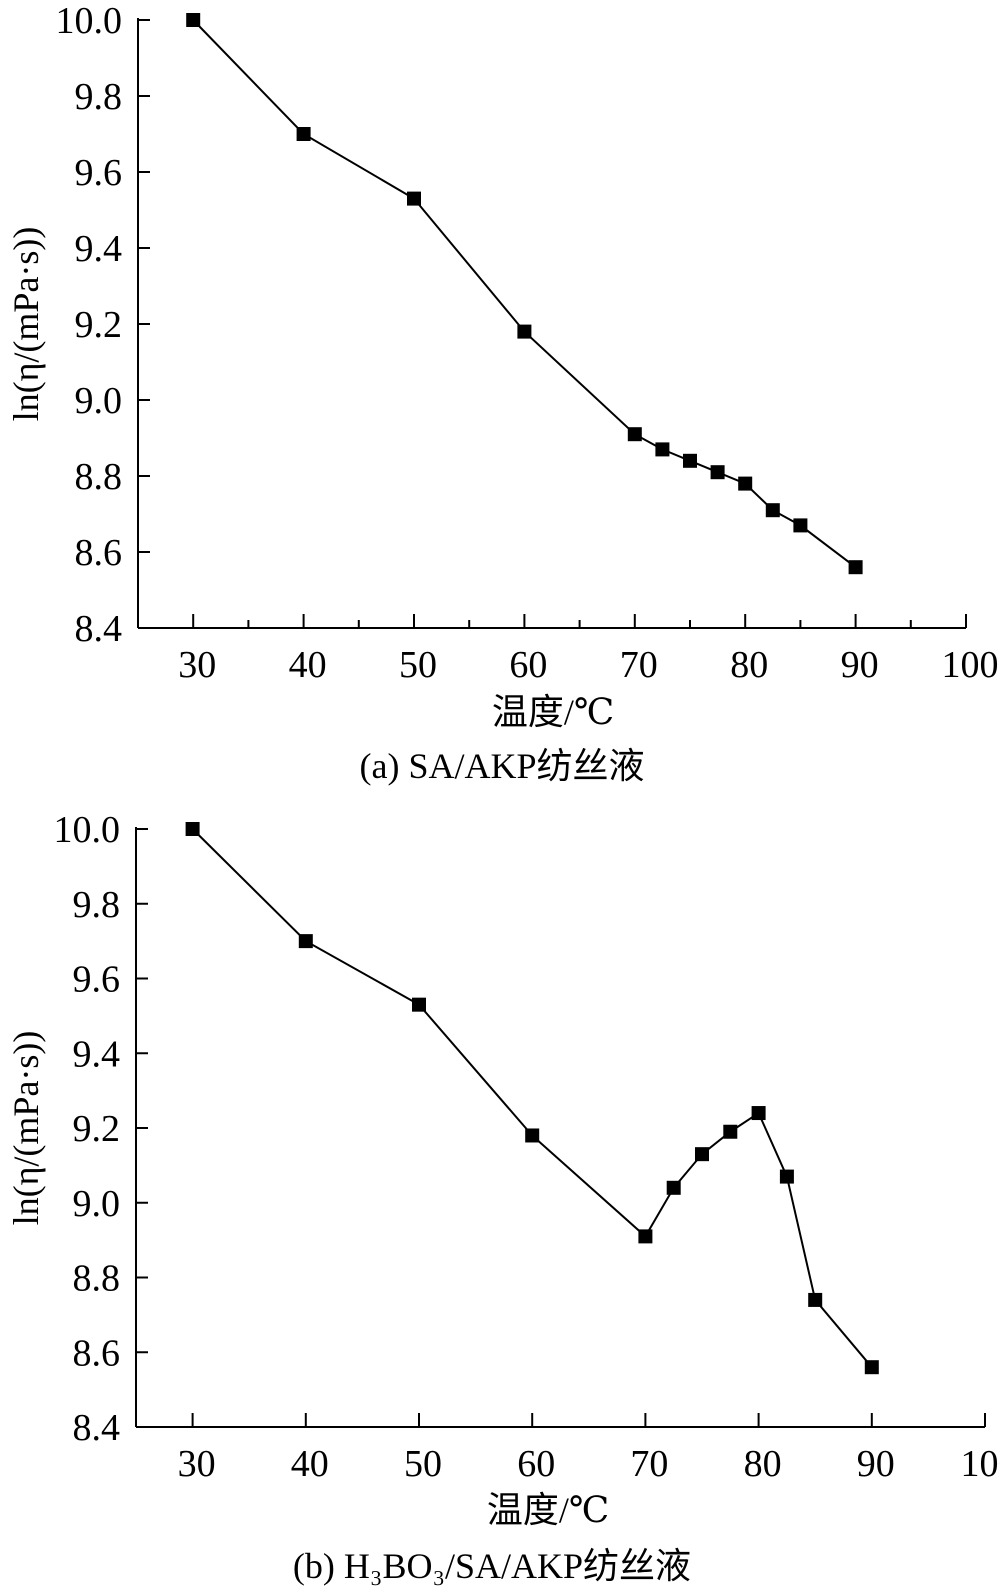 The image size is (1000, 1596). What do you see at coordinates (502, 766) in the screenshot?
I see `panel-caption: (a) SA/AKP纺丝液` at bounding box center [502, 766].